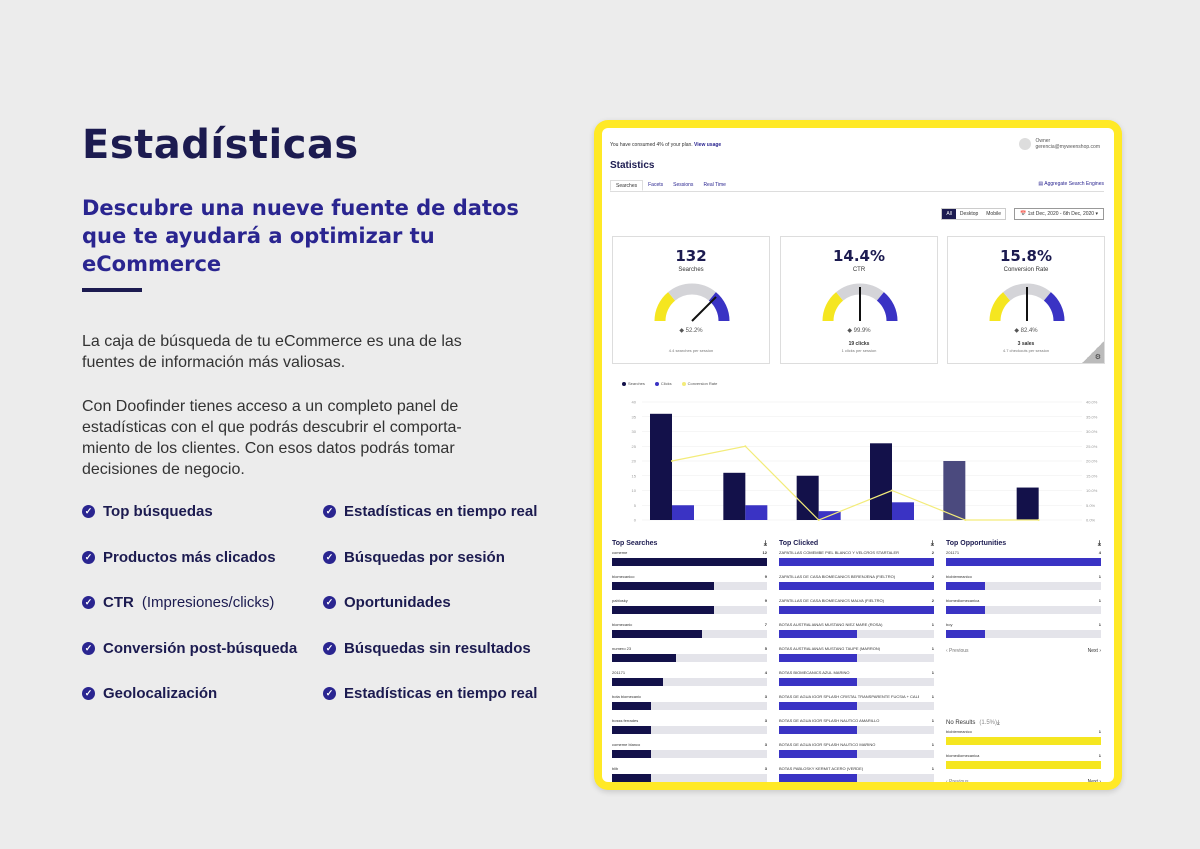  Describe the element at coordinates (949, 624) in the screenshot. I see `row-term: boy` at that location.